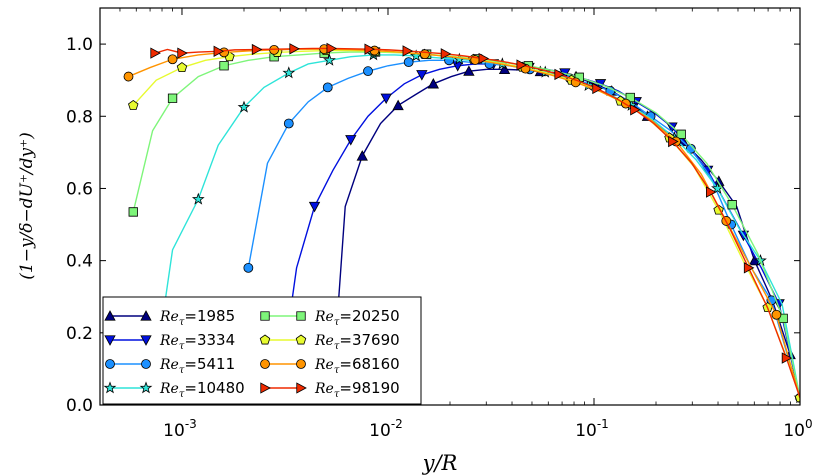 The height and width of the screenshot is (476, 830). I want to click on legend-label: Reτ=98190, so click(357, 389).